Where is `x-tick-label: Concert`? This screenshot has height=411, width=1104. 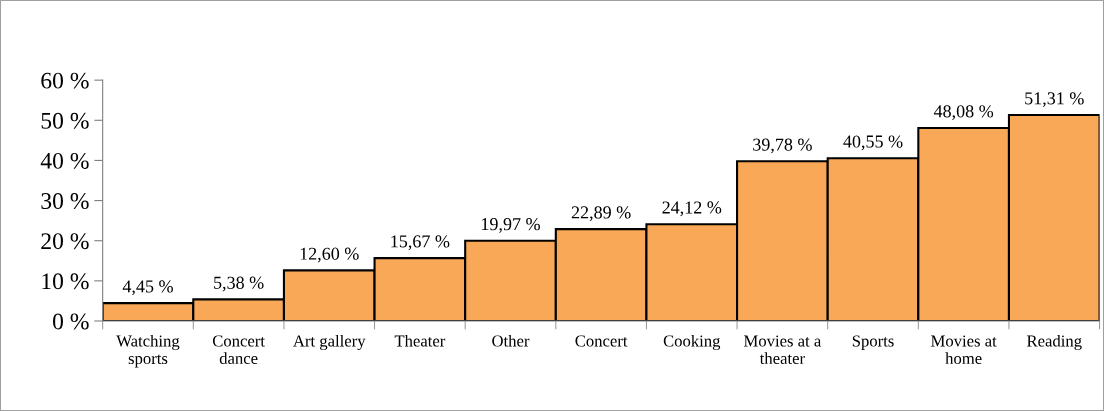 x-tick-label: Concert is located at coordinates (601, 341).